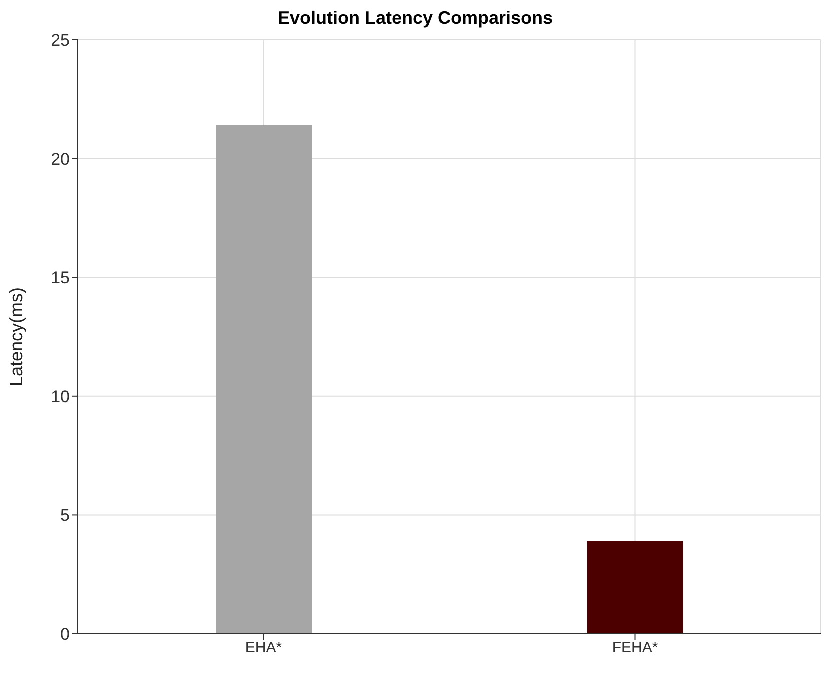 The image size is (831, 681). What do you see at coordinates (16, 337) in the screenshot?
I see `y-axis-title: Latency(ms)` at bounding box center [16, 337].